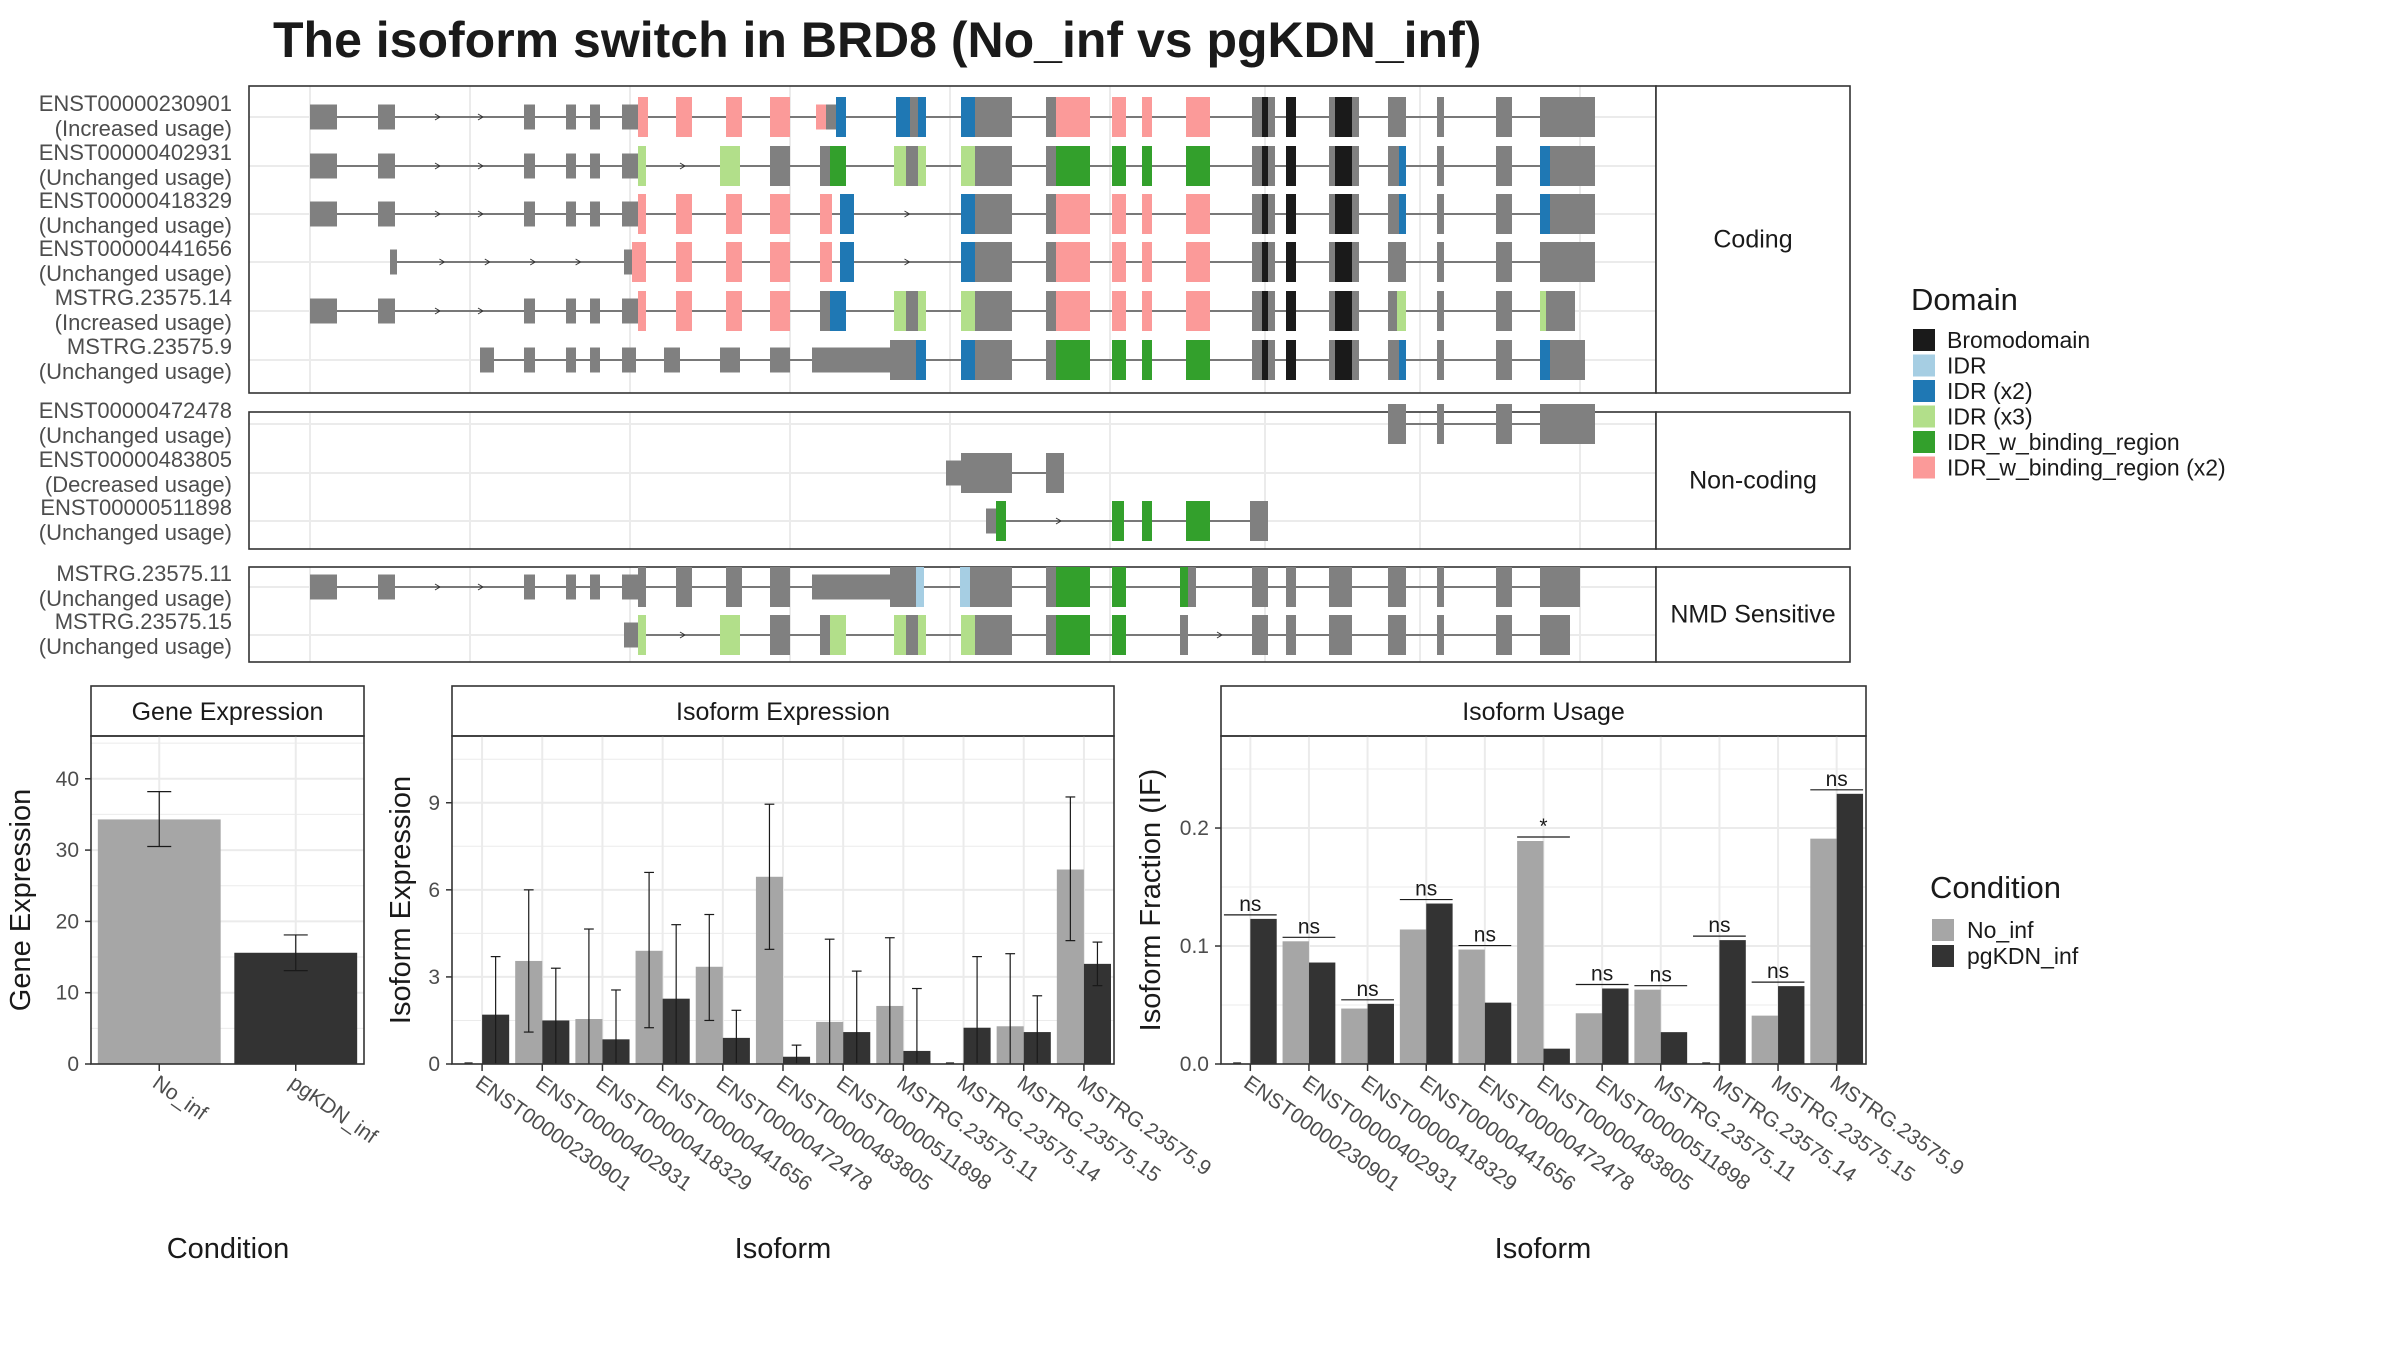 Image resolution: width=2400 pixels, height=1350 pixels. What do you see at coordinates (1194, 946) in the screenshot?
I see `y-tick-label: 0.1` at bounding box center [1194, 946].